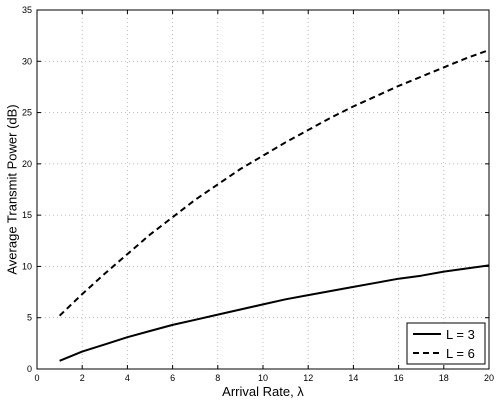  I want to click on legend: L = 3 L = 6, so click(446, 343).